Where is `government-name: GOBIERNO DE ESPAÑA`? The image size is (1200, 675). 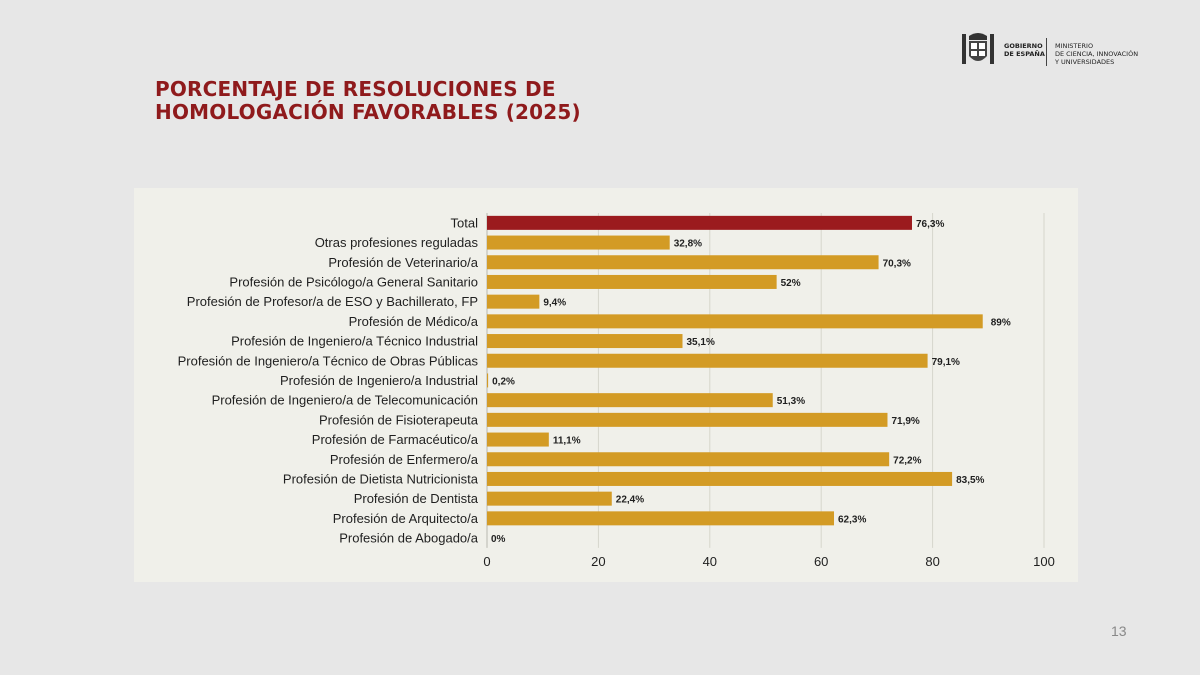 government-name: GOBIERNO DE ESPAÑA is located at coordinates (1024, 50).